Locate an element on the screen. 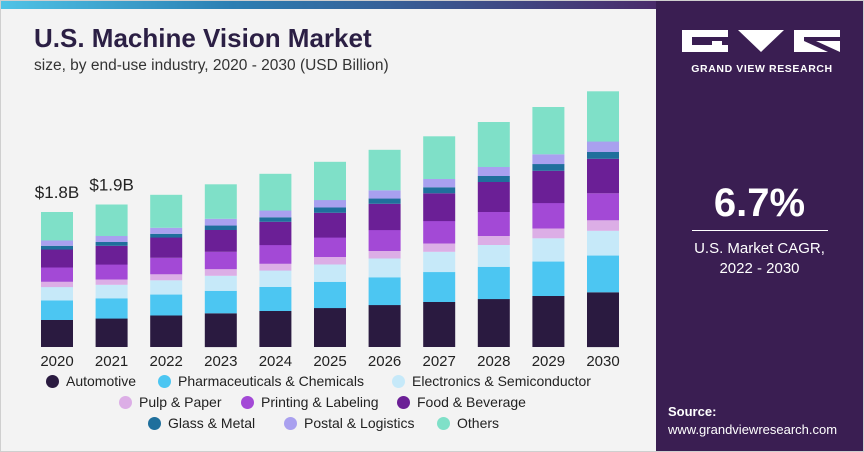 The height and width of the screenshot is (452, 864). source-link: www.grandviewresearch.com is located at coordinates (753, 429).